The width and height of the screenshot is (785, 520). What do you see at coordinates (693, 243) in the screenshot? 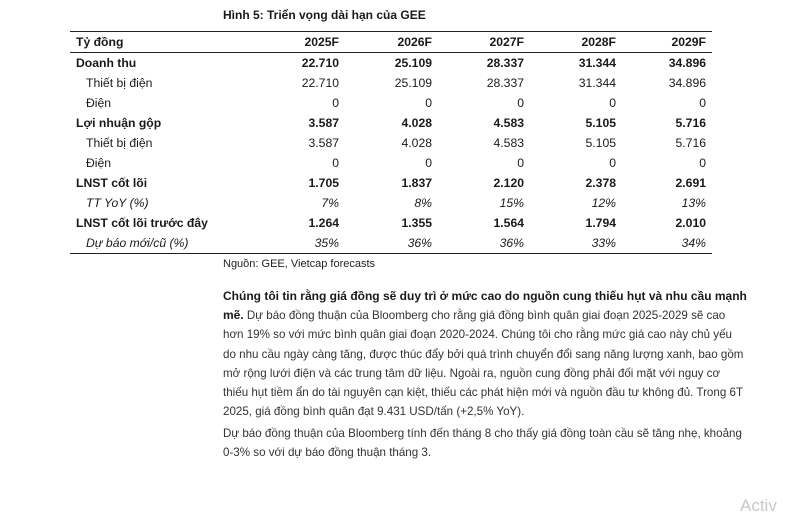
I see `table-cell: 34%` at bounding box center [693, 243].